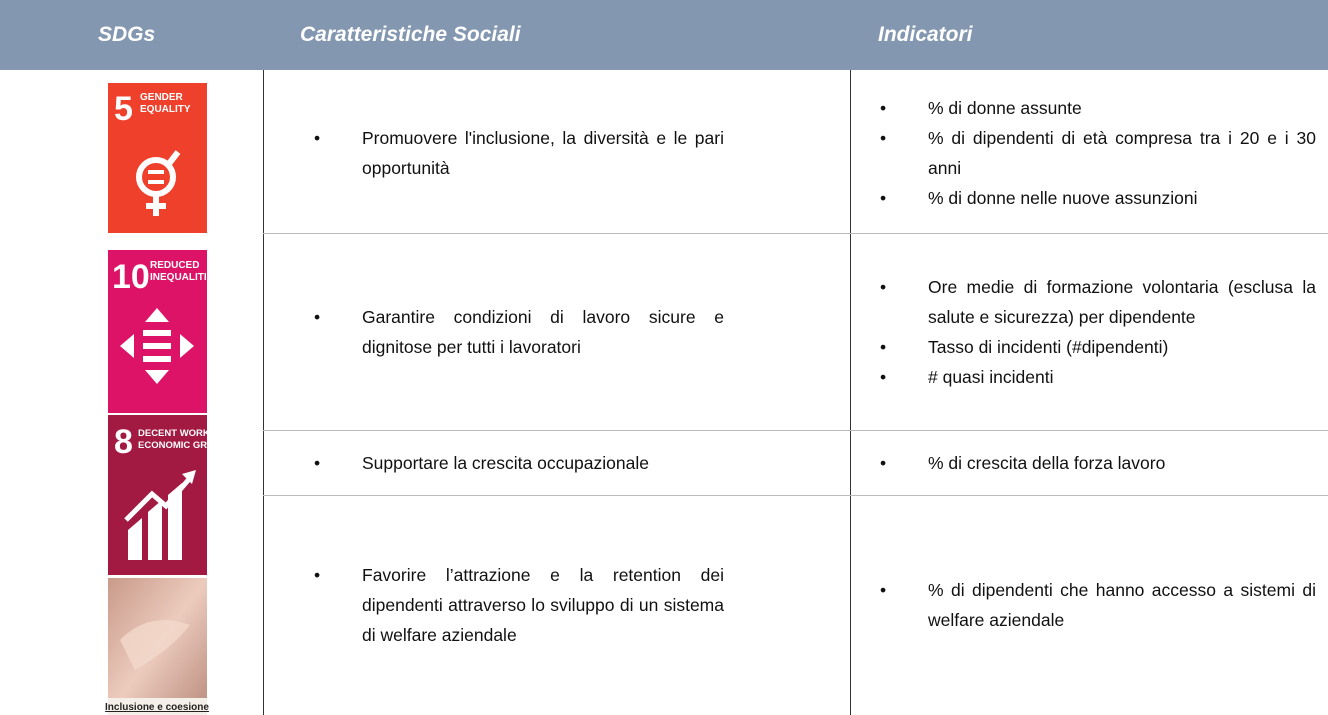 The image size is (1328, 715). Describe the element at coordinates (1098, 108) in the screenshot. I see `indicator: % di donne assunte` at that location.